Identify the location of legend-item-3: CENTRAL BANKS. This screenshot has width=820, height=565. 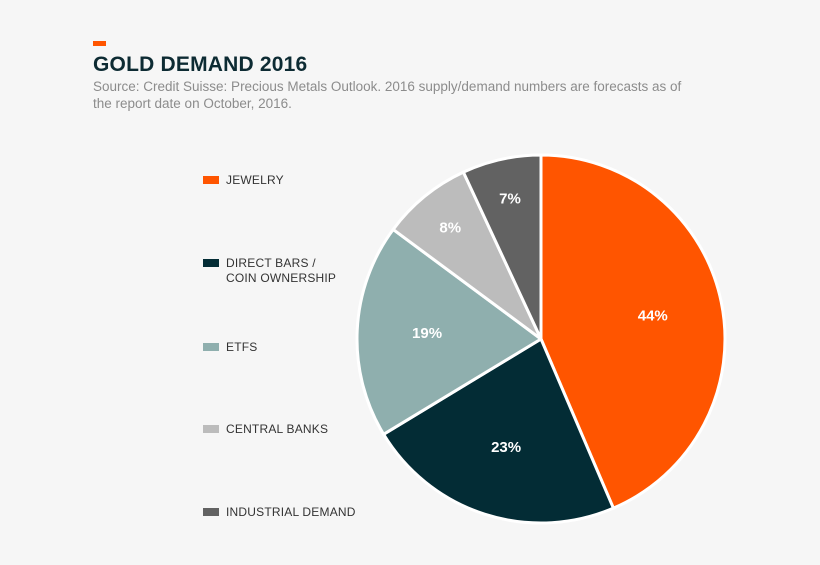
(265, 429).